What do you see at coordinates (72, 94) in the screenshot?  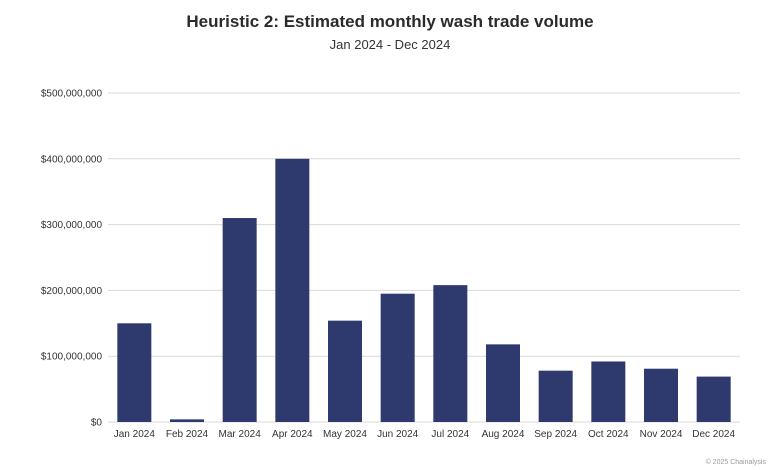 I see `y-tick-label: $500,000,000` at bounding box center [72, 94].